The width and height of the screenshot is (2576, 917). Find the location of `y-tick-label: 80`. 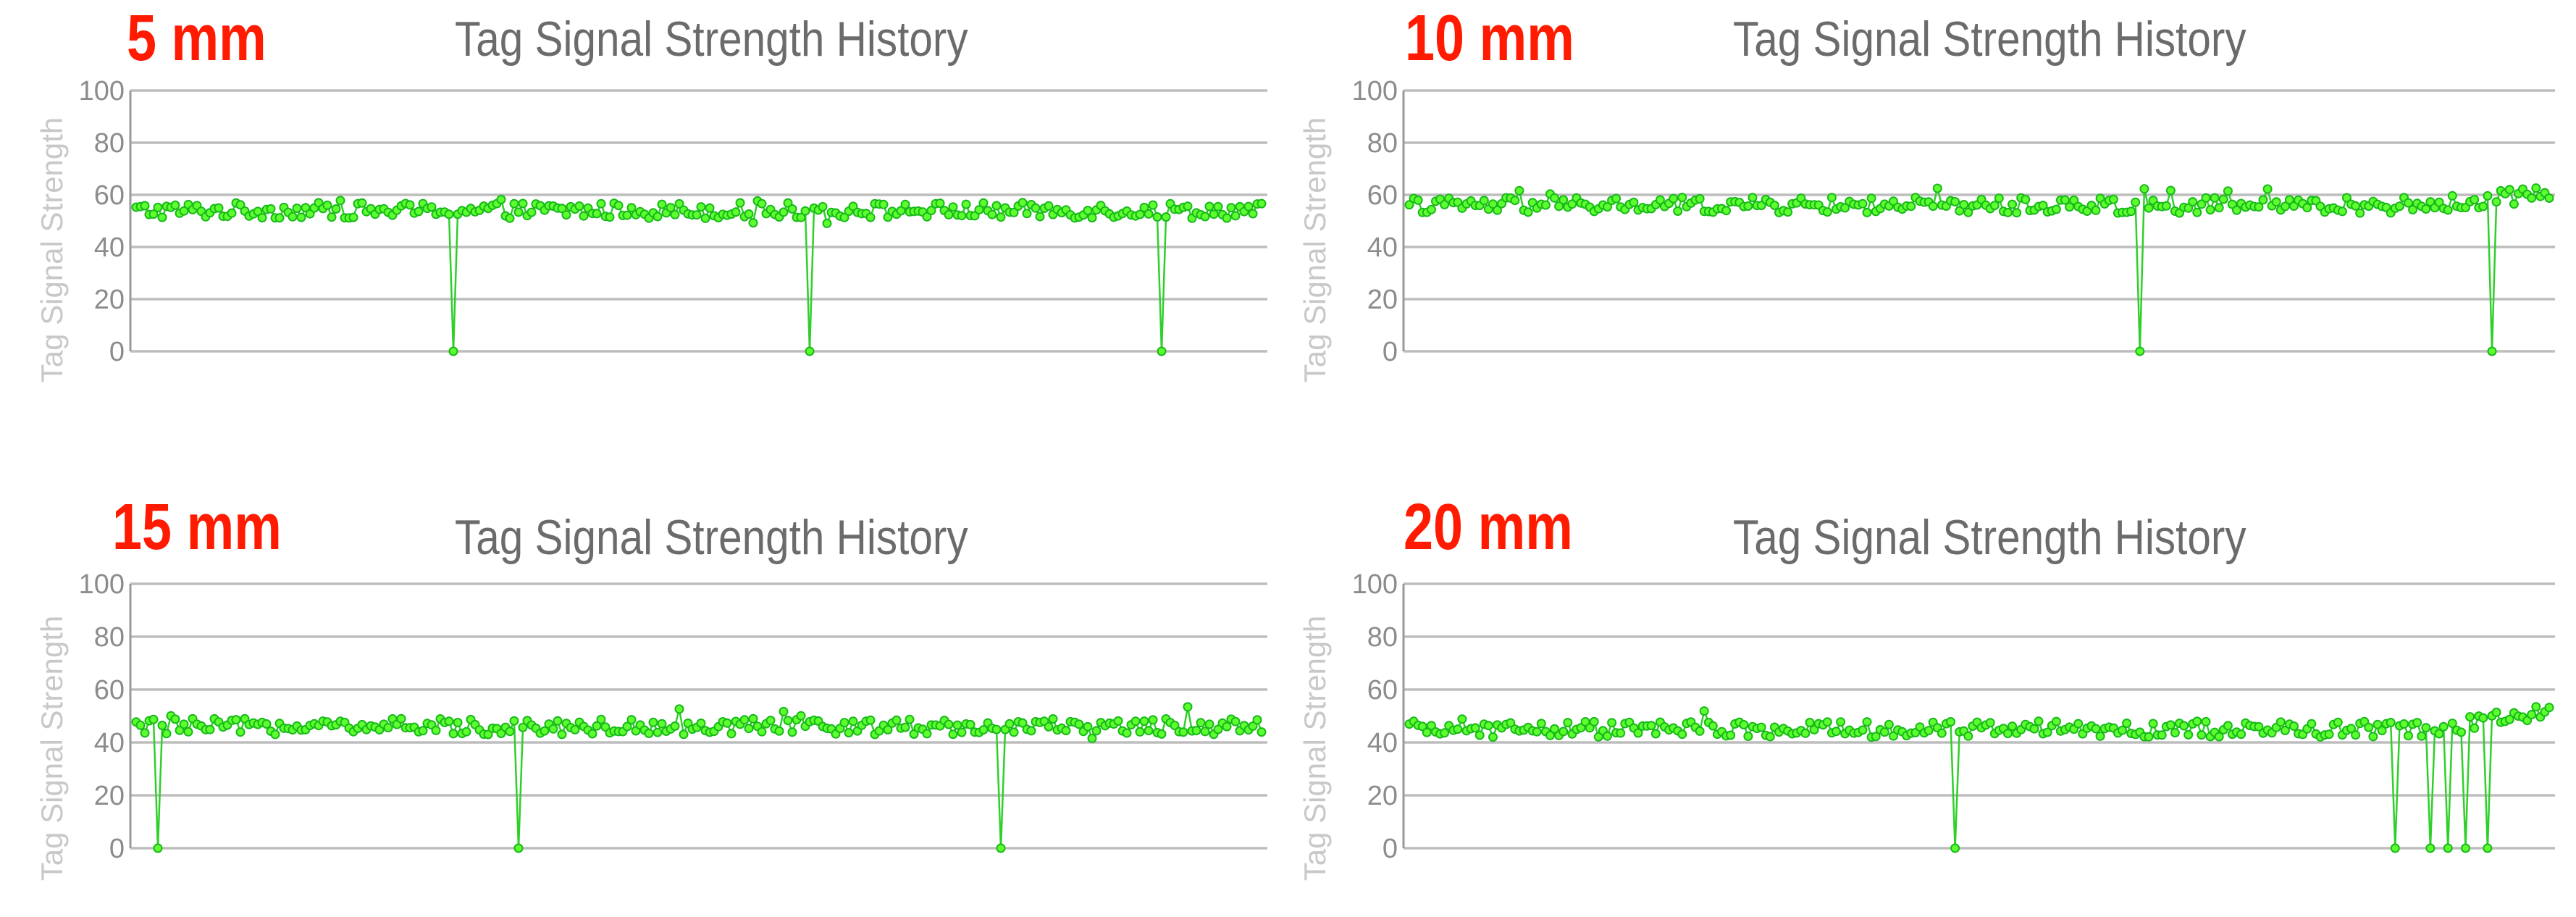

y-tick-label: 80 is located at coordinates (1382, 143).